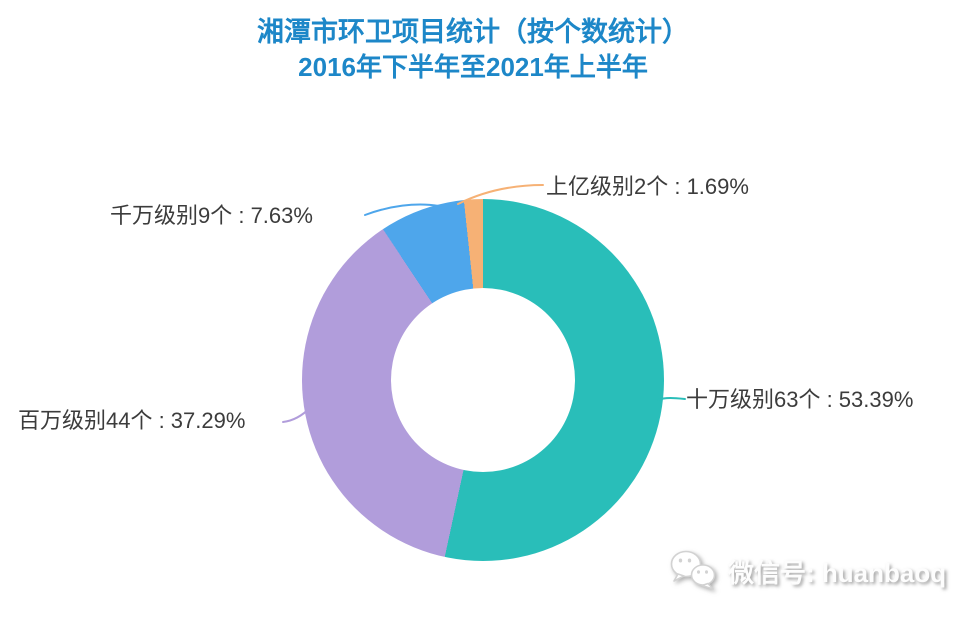 The height and width of the screenshot is (621, 960). I want to click on leader-line-shiwan, so click(671, 399).